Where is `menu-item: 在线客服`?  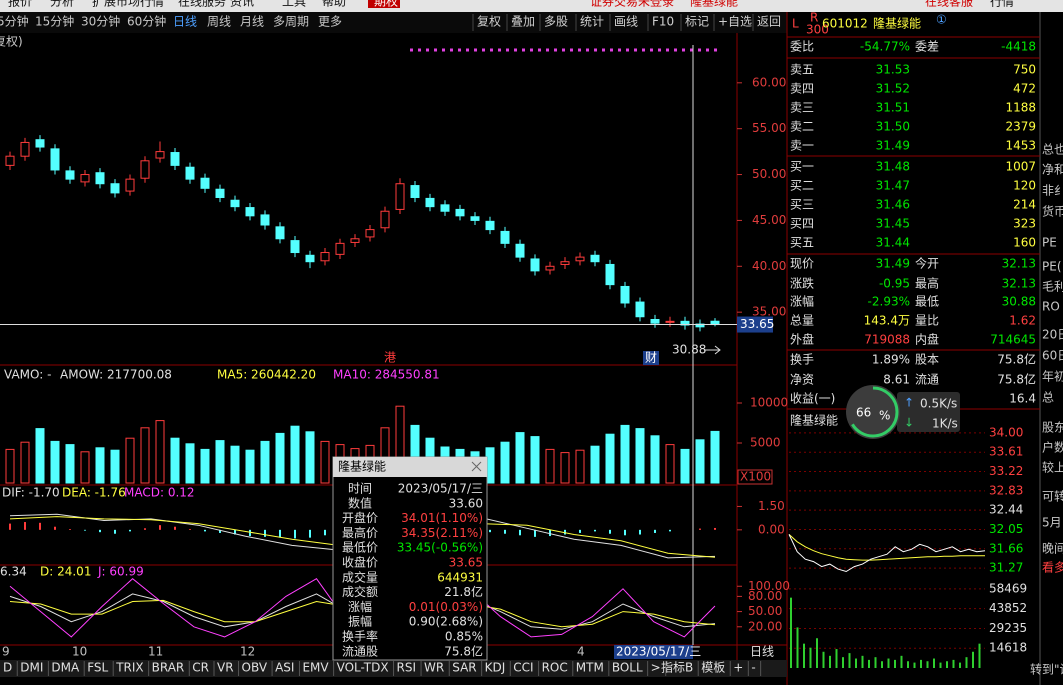 menu-item: 在线客服 is located at coordinates (949, 4).